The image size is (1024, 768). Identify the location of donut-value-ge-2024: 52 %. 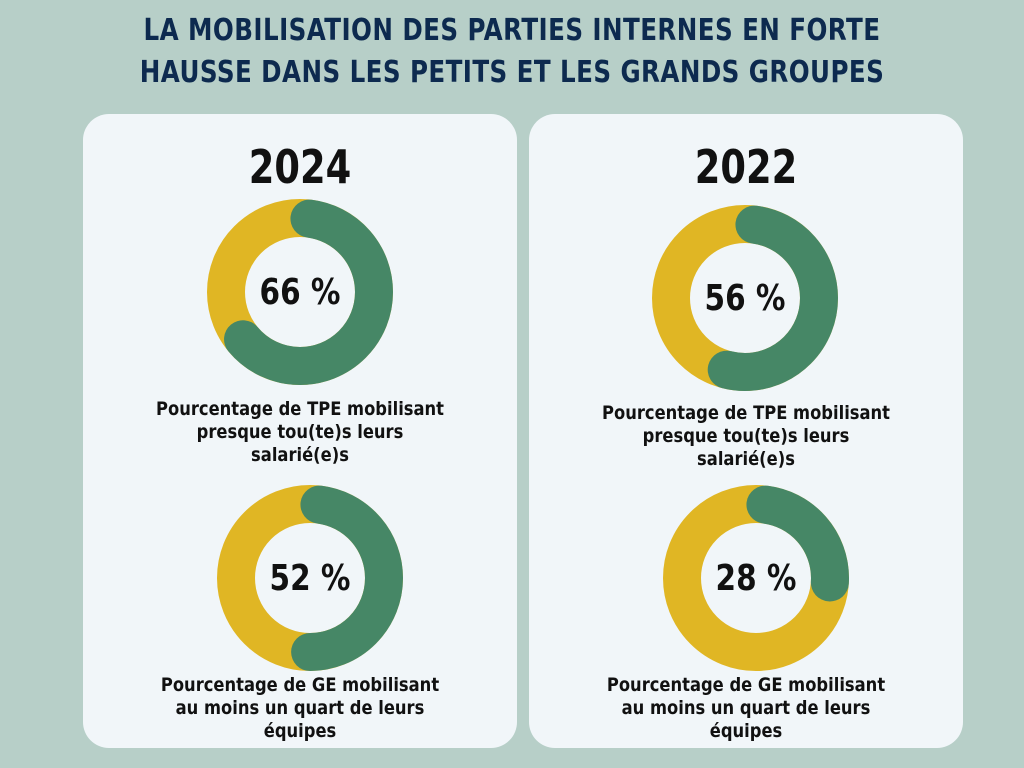
(310, 578).